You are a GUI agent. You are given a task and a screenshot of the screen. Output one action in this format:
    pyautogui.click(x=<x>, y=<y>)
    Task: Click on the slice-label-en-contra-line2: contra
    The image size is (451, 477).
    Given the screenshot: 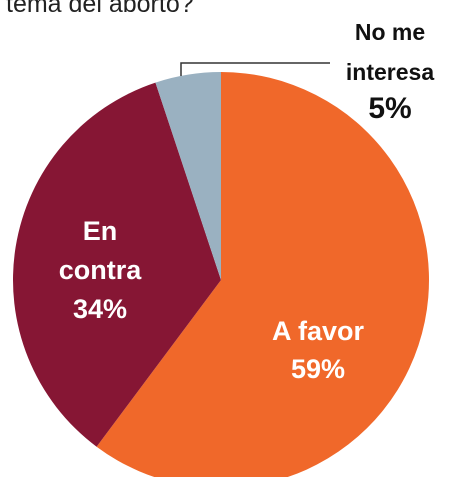 What is the action you would take?
    pyautogui.click(x=101, y=270)
    